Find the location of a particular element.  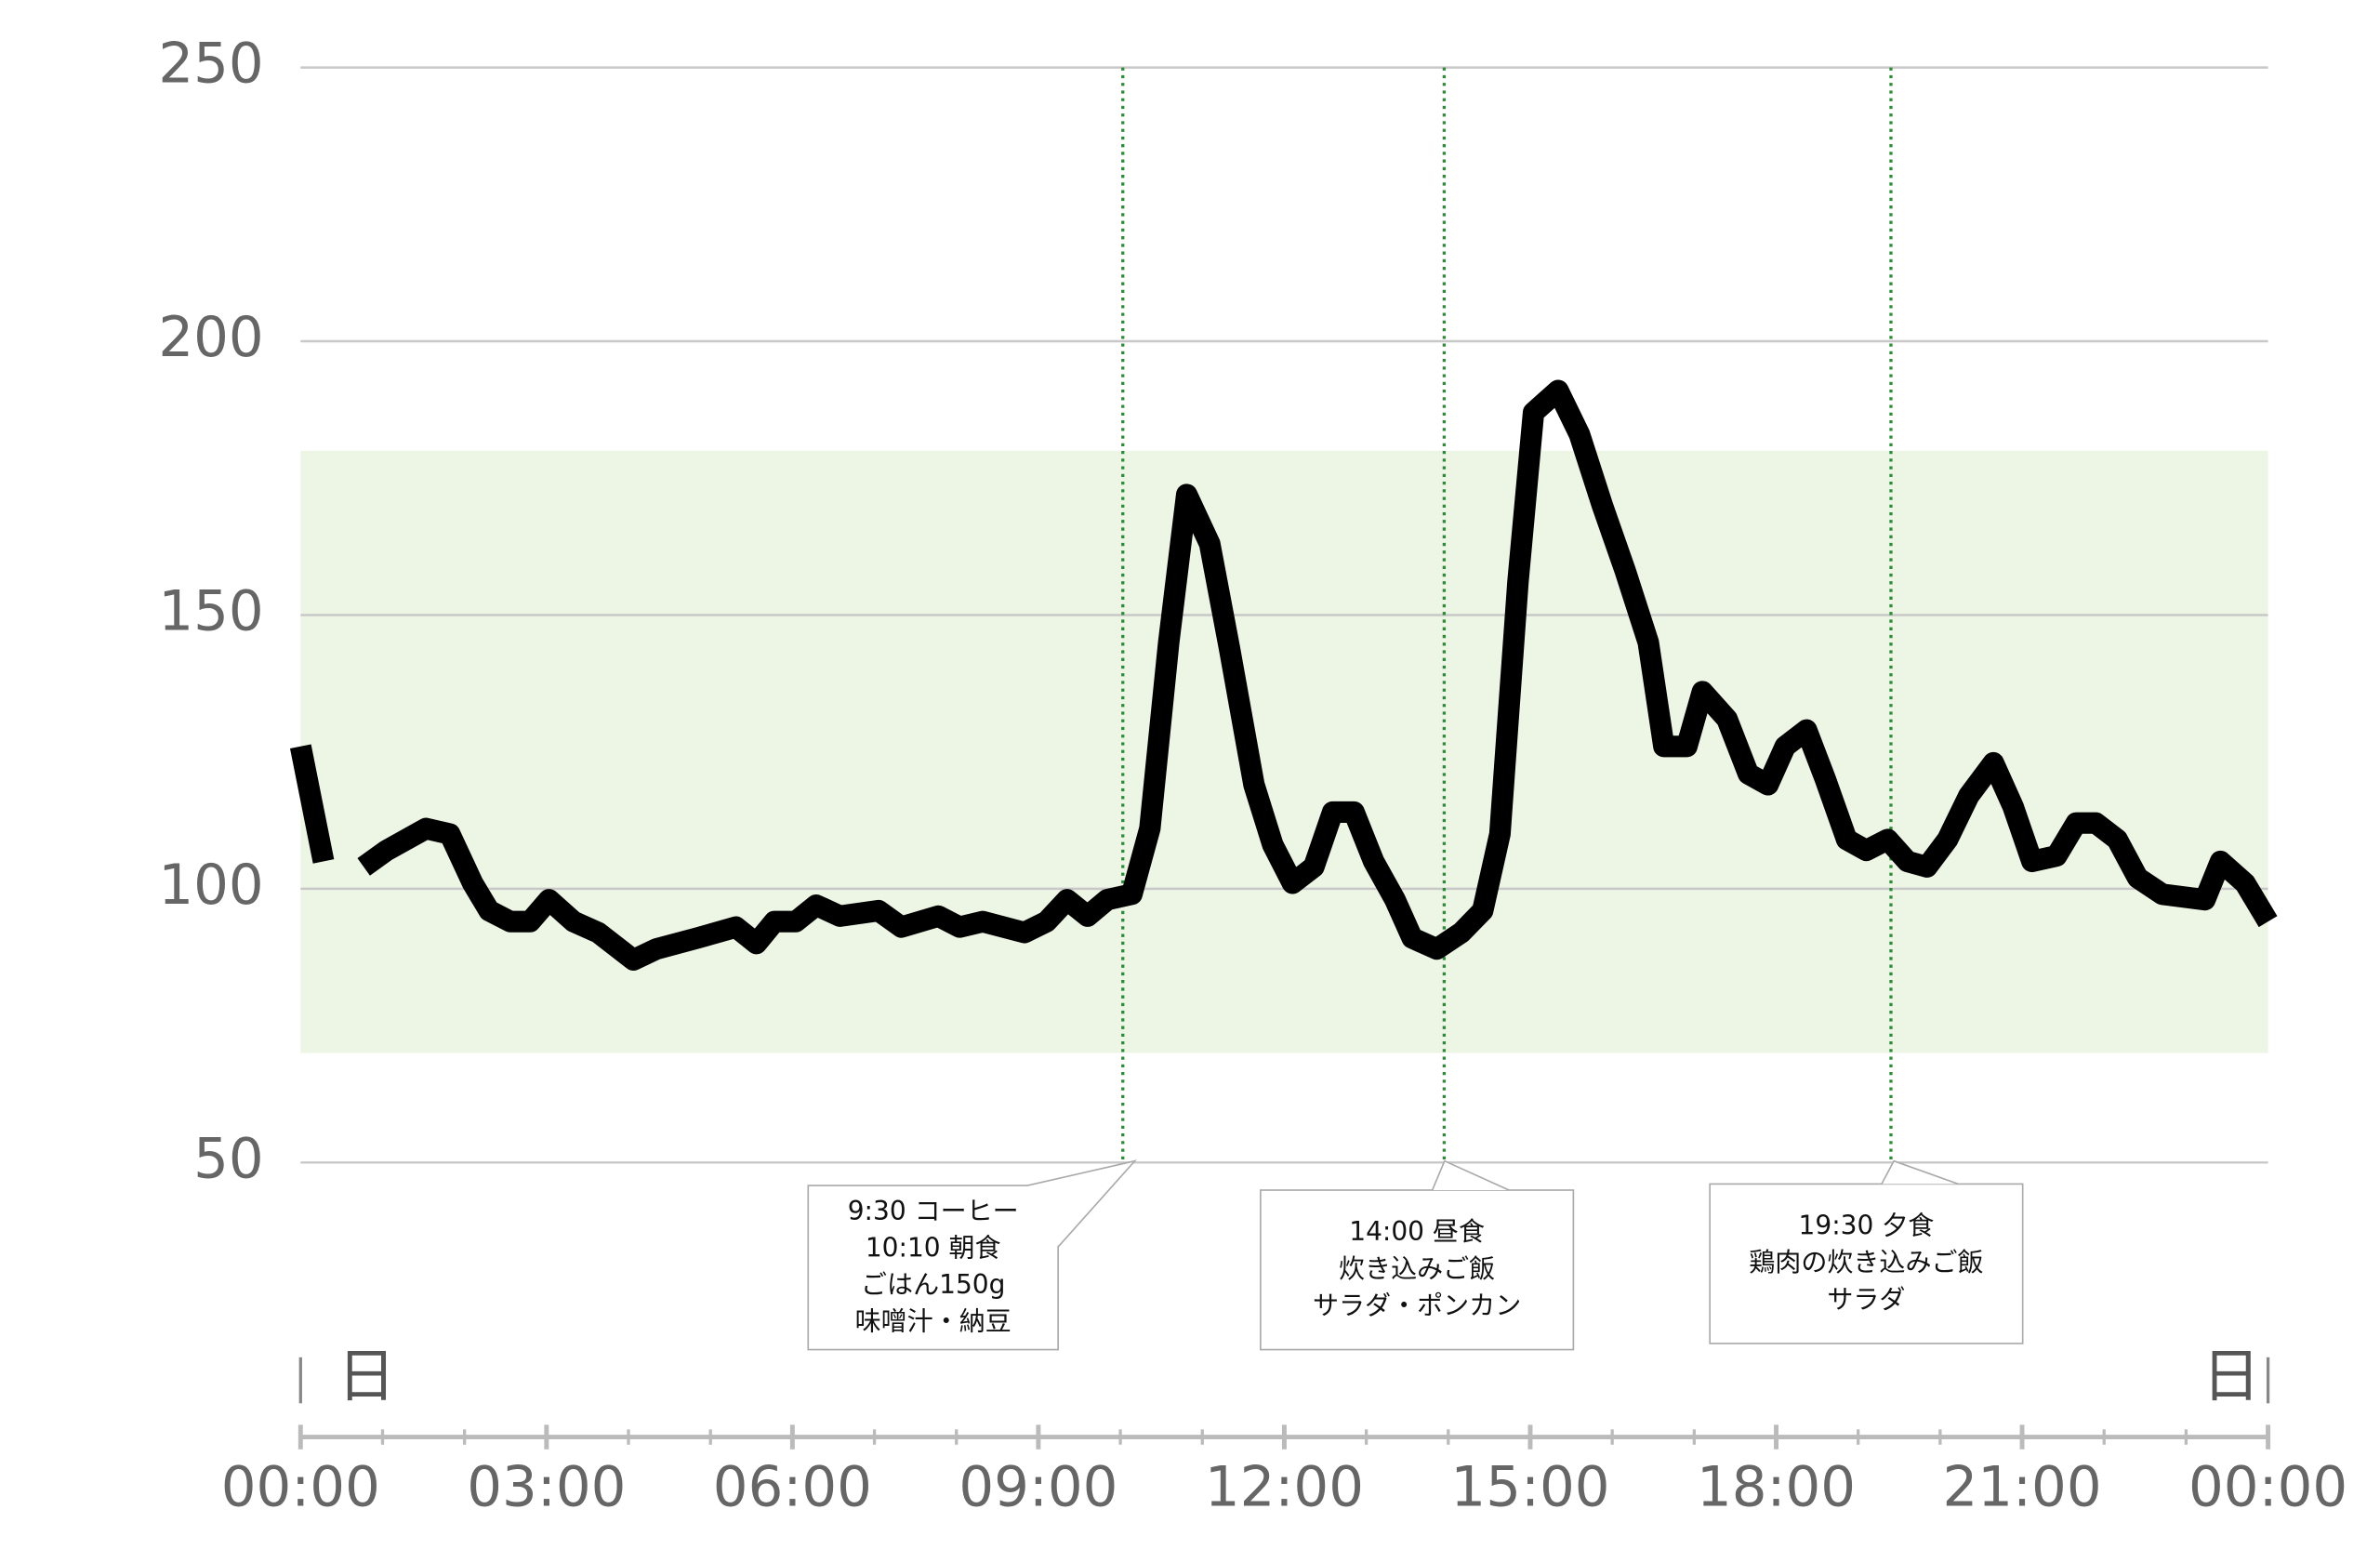

annotation-text: 炊き込みご飯 is located at coordinates (1417, 1268).